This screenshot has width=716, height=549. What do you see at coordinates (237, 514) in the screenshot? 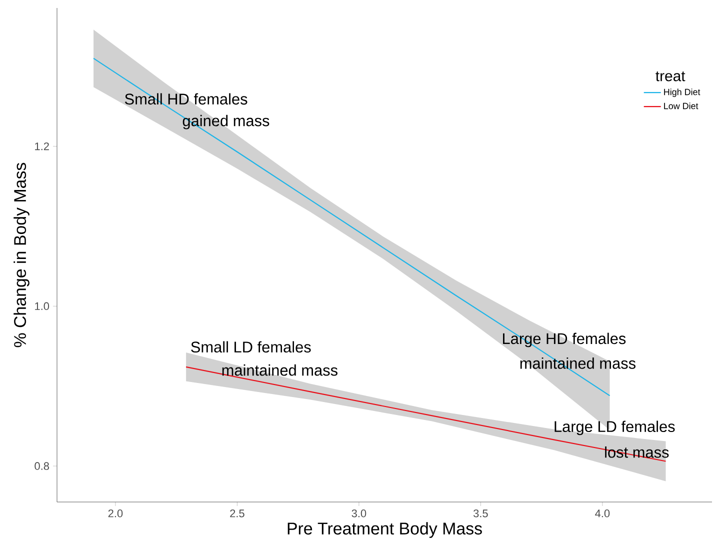
I see `x-tick-label: 2.5` at bounding box center [237, 514].